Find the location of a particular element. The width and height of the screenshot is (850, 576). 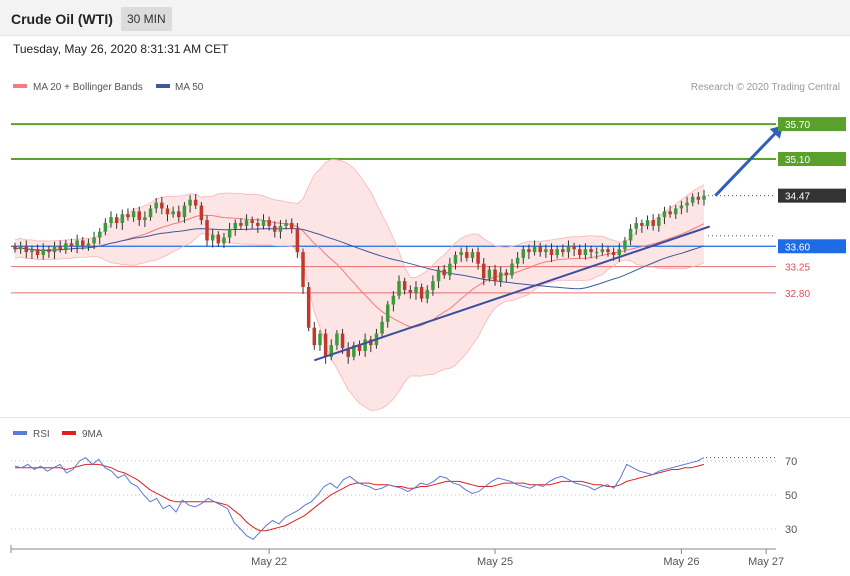

support-label: 32.80 is located at coordinates (797, 294).